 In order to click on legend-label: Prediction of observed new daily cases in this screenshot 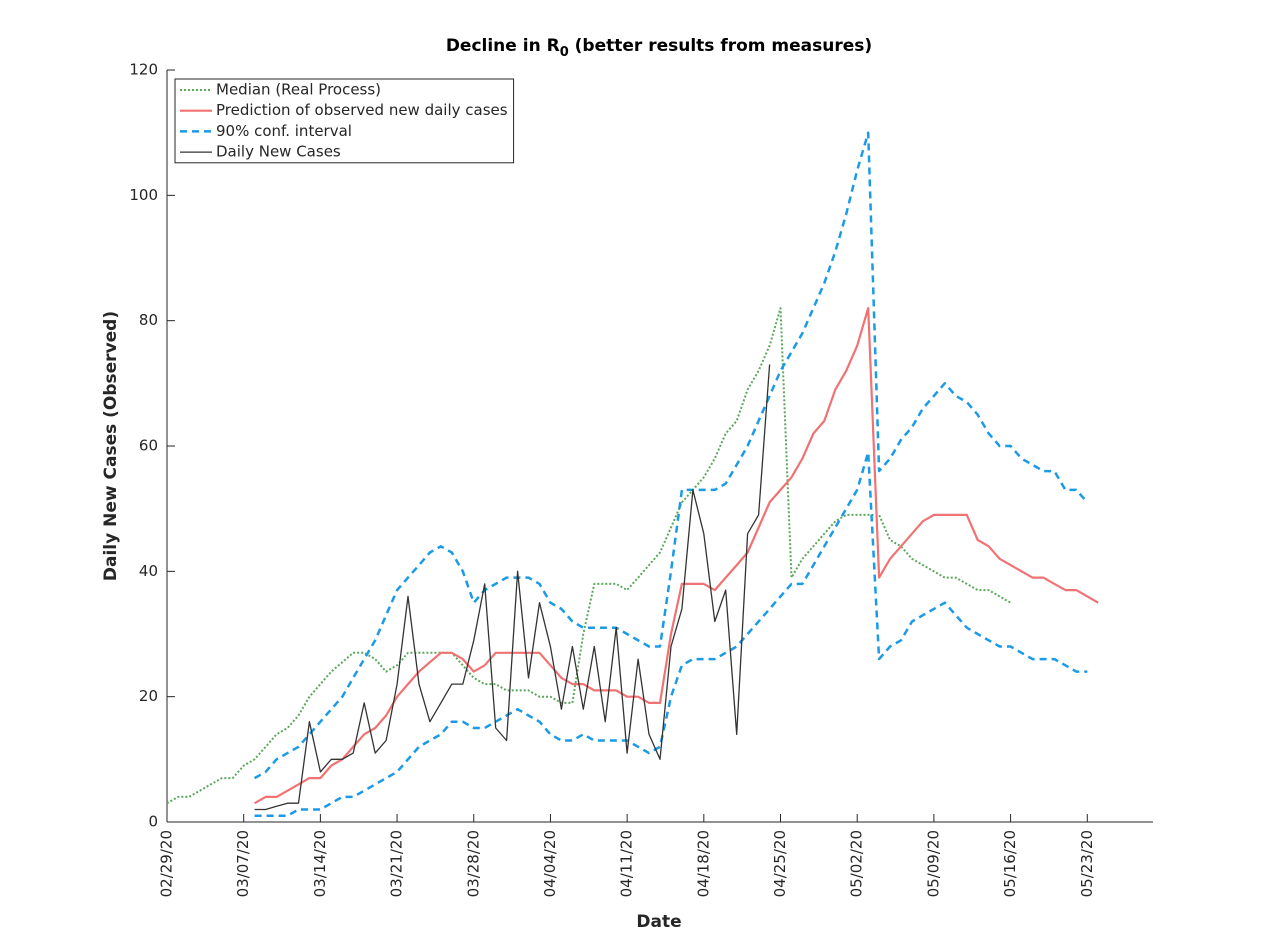, I will do `click(362, 110)`.